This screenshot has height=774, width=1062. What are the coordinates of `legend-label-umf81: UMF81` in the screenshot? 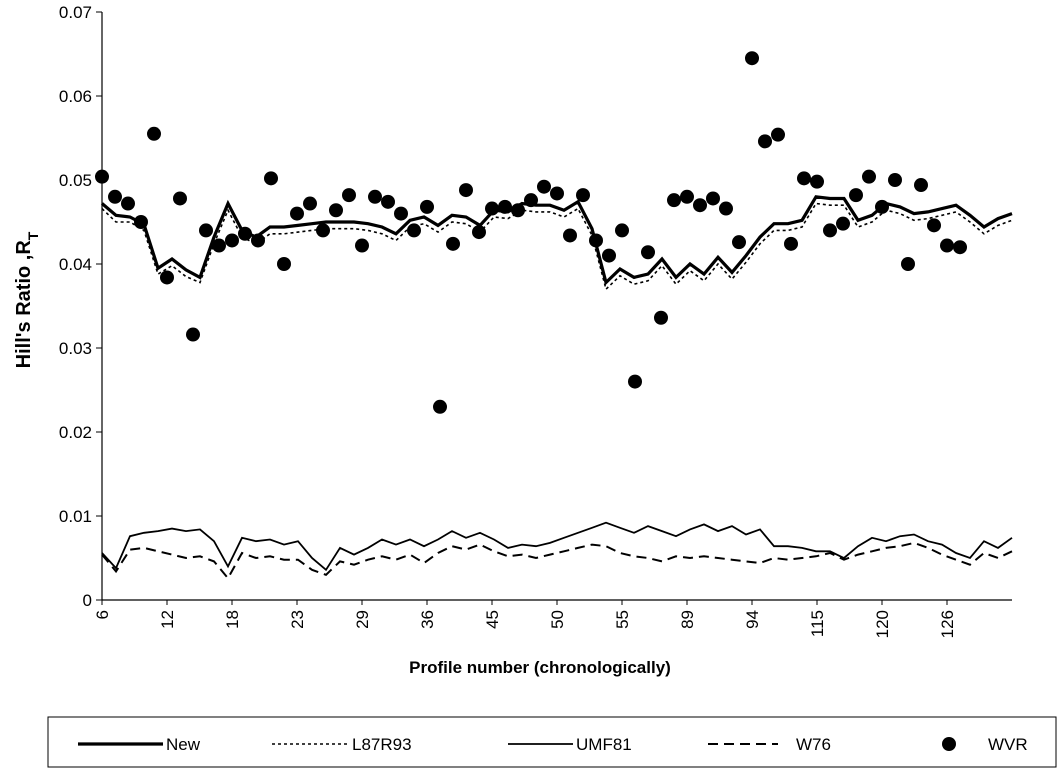 It's located at (604, 744).